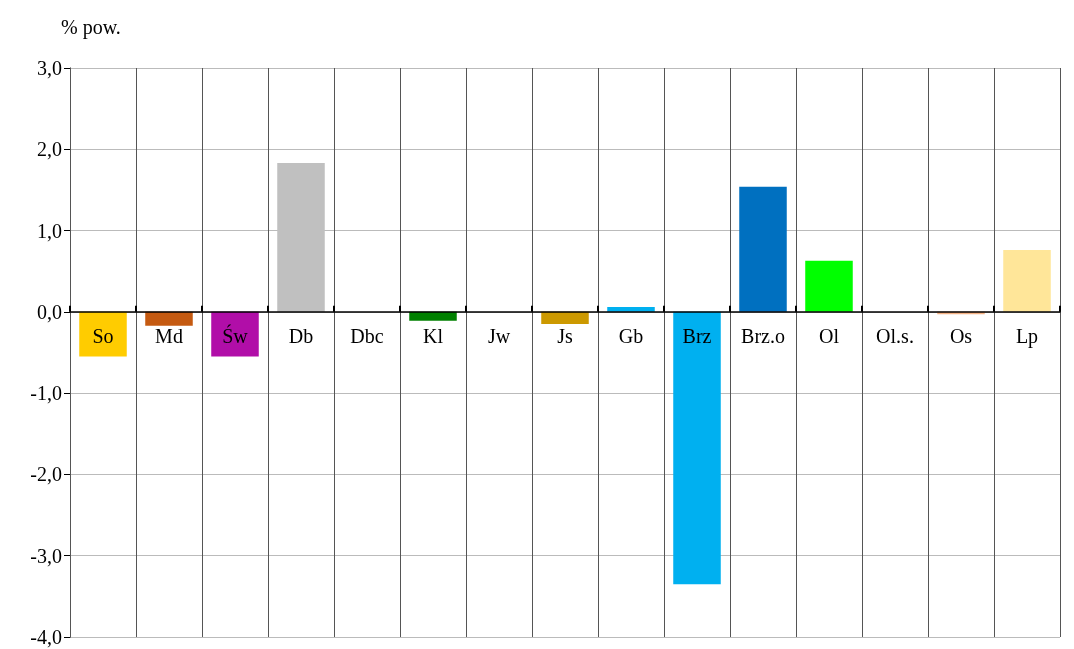 Image resolution: width=1074 pixels, height=649 pixels. What do you see at coordinates (49, 68) in the screenshot?
I see `y-tick-label: 3,0` at bounding box center [49, 68].